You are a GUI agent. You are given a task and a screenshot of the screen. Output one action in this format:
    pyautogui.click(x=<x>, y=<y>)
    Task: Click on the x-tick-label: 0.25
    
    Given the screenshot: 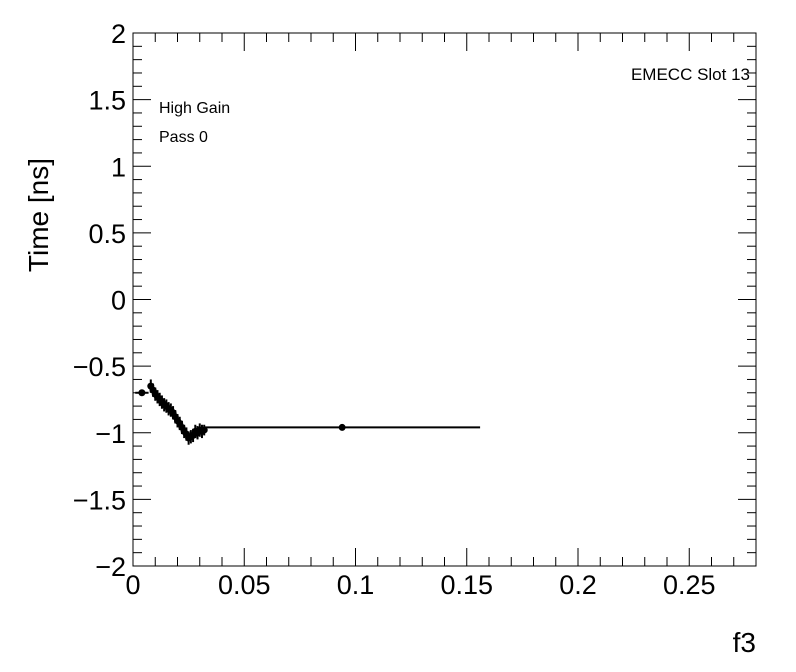 What is the action you would take?
    pyautogui.click(x=689, y=585)
    